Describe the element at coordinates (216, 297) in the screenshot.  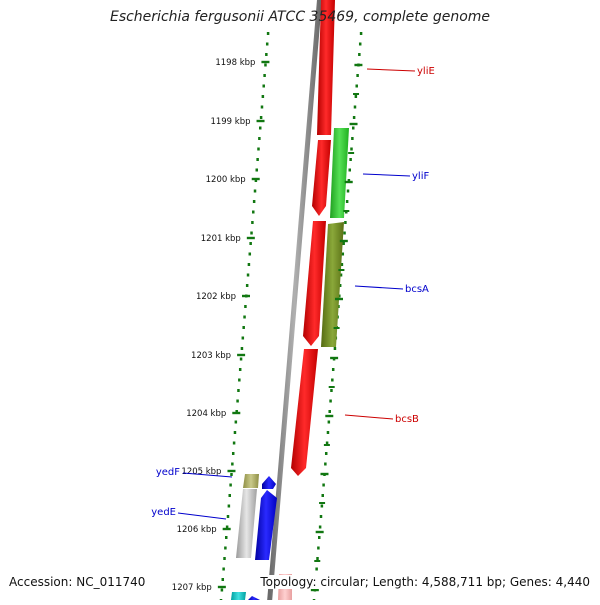
I see `tick-label: 1202 kbp` at that location.